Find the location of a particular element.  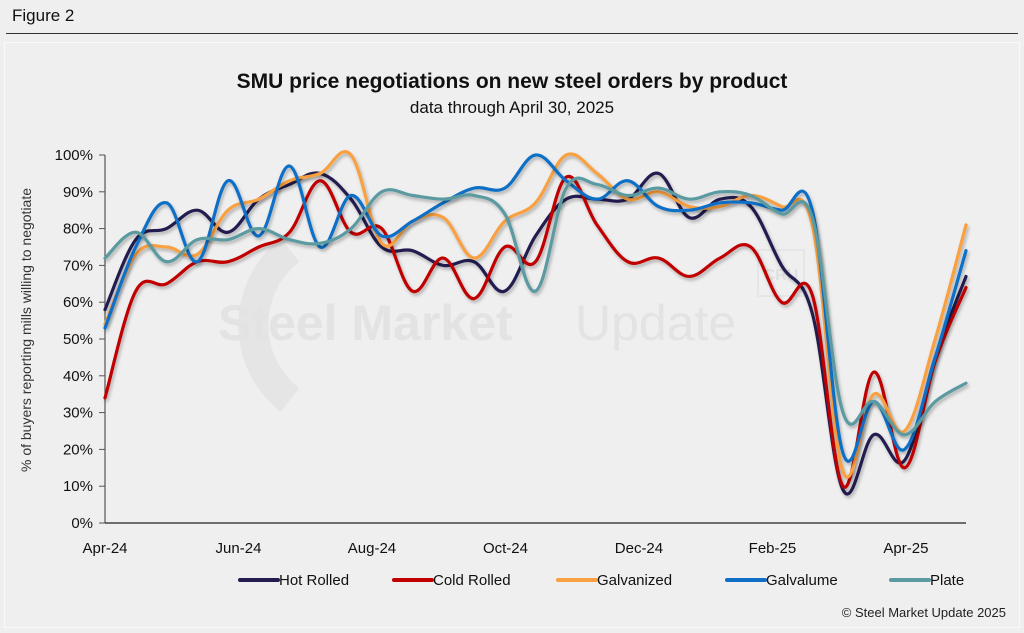

legend-item-hot-rolled: Hot Rolled is located at coordinates (293, 580).